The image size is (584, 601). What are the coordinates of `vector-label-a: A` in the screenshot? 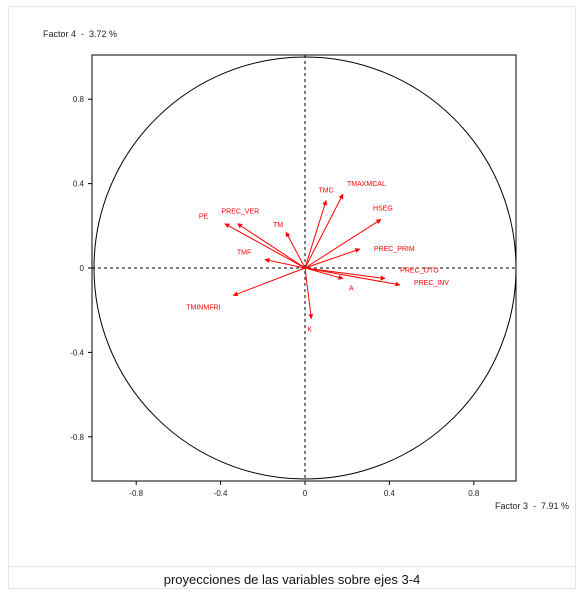 It's located at (351, 289).